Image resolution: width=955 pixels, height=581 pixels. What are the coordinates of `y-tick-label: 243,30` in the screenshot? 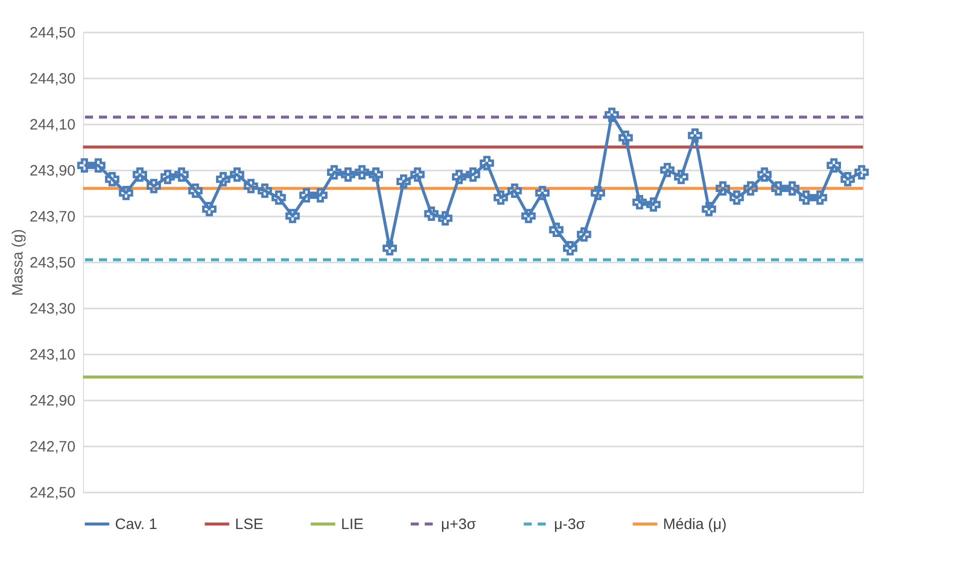 It's located at (53, 309).